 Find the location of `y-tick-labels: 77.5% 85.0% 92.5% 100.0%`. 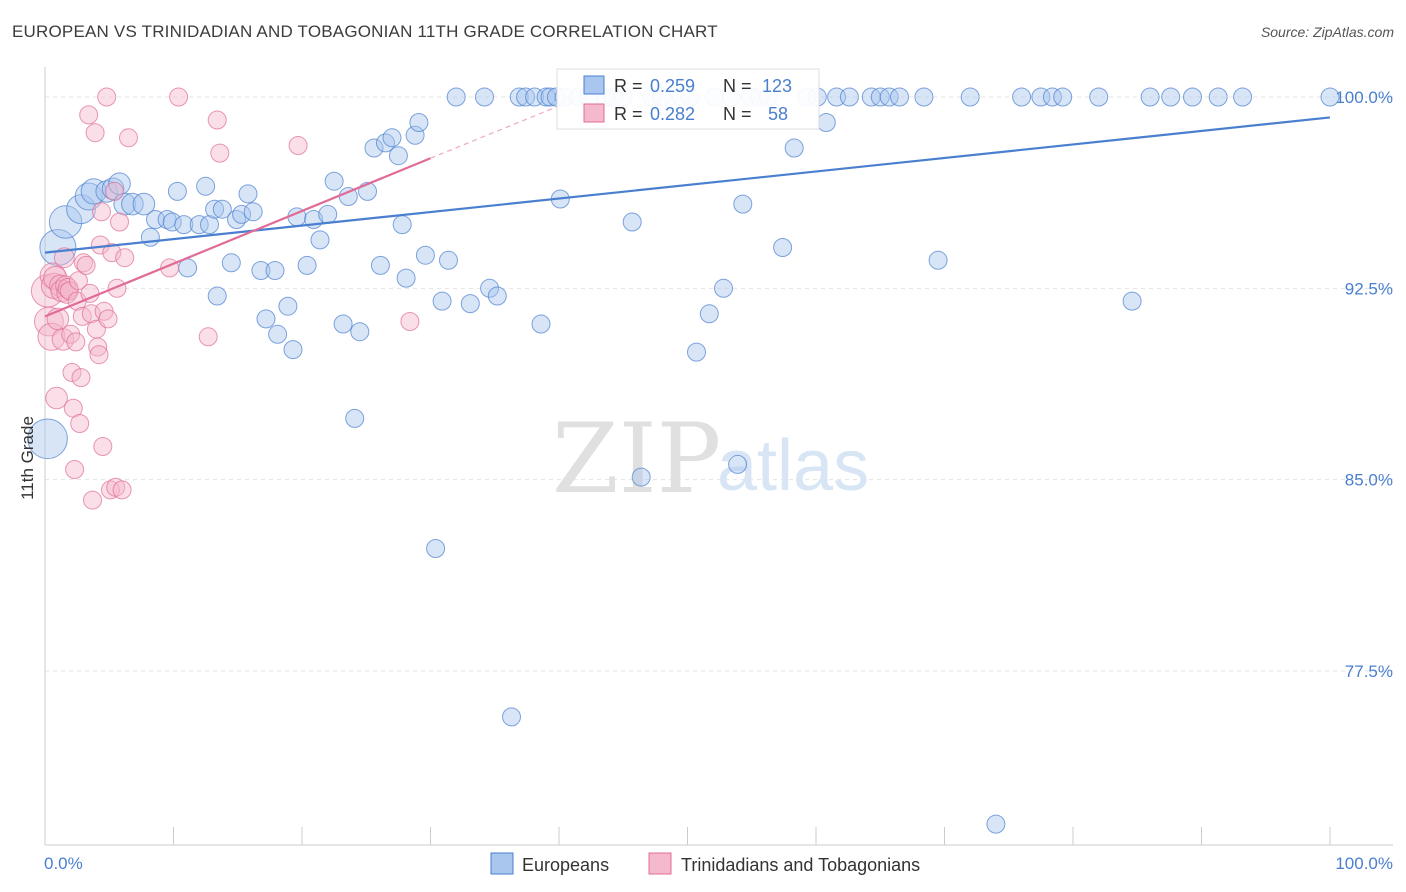

y-tick-labels: 77.5% 85.0% 92.5% 100.0% is located at coordinates (1364, 384).